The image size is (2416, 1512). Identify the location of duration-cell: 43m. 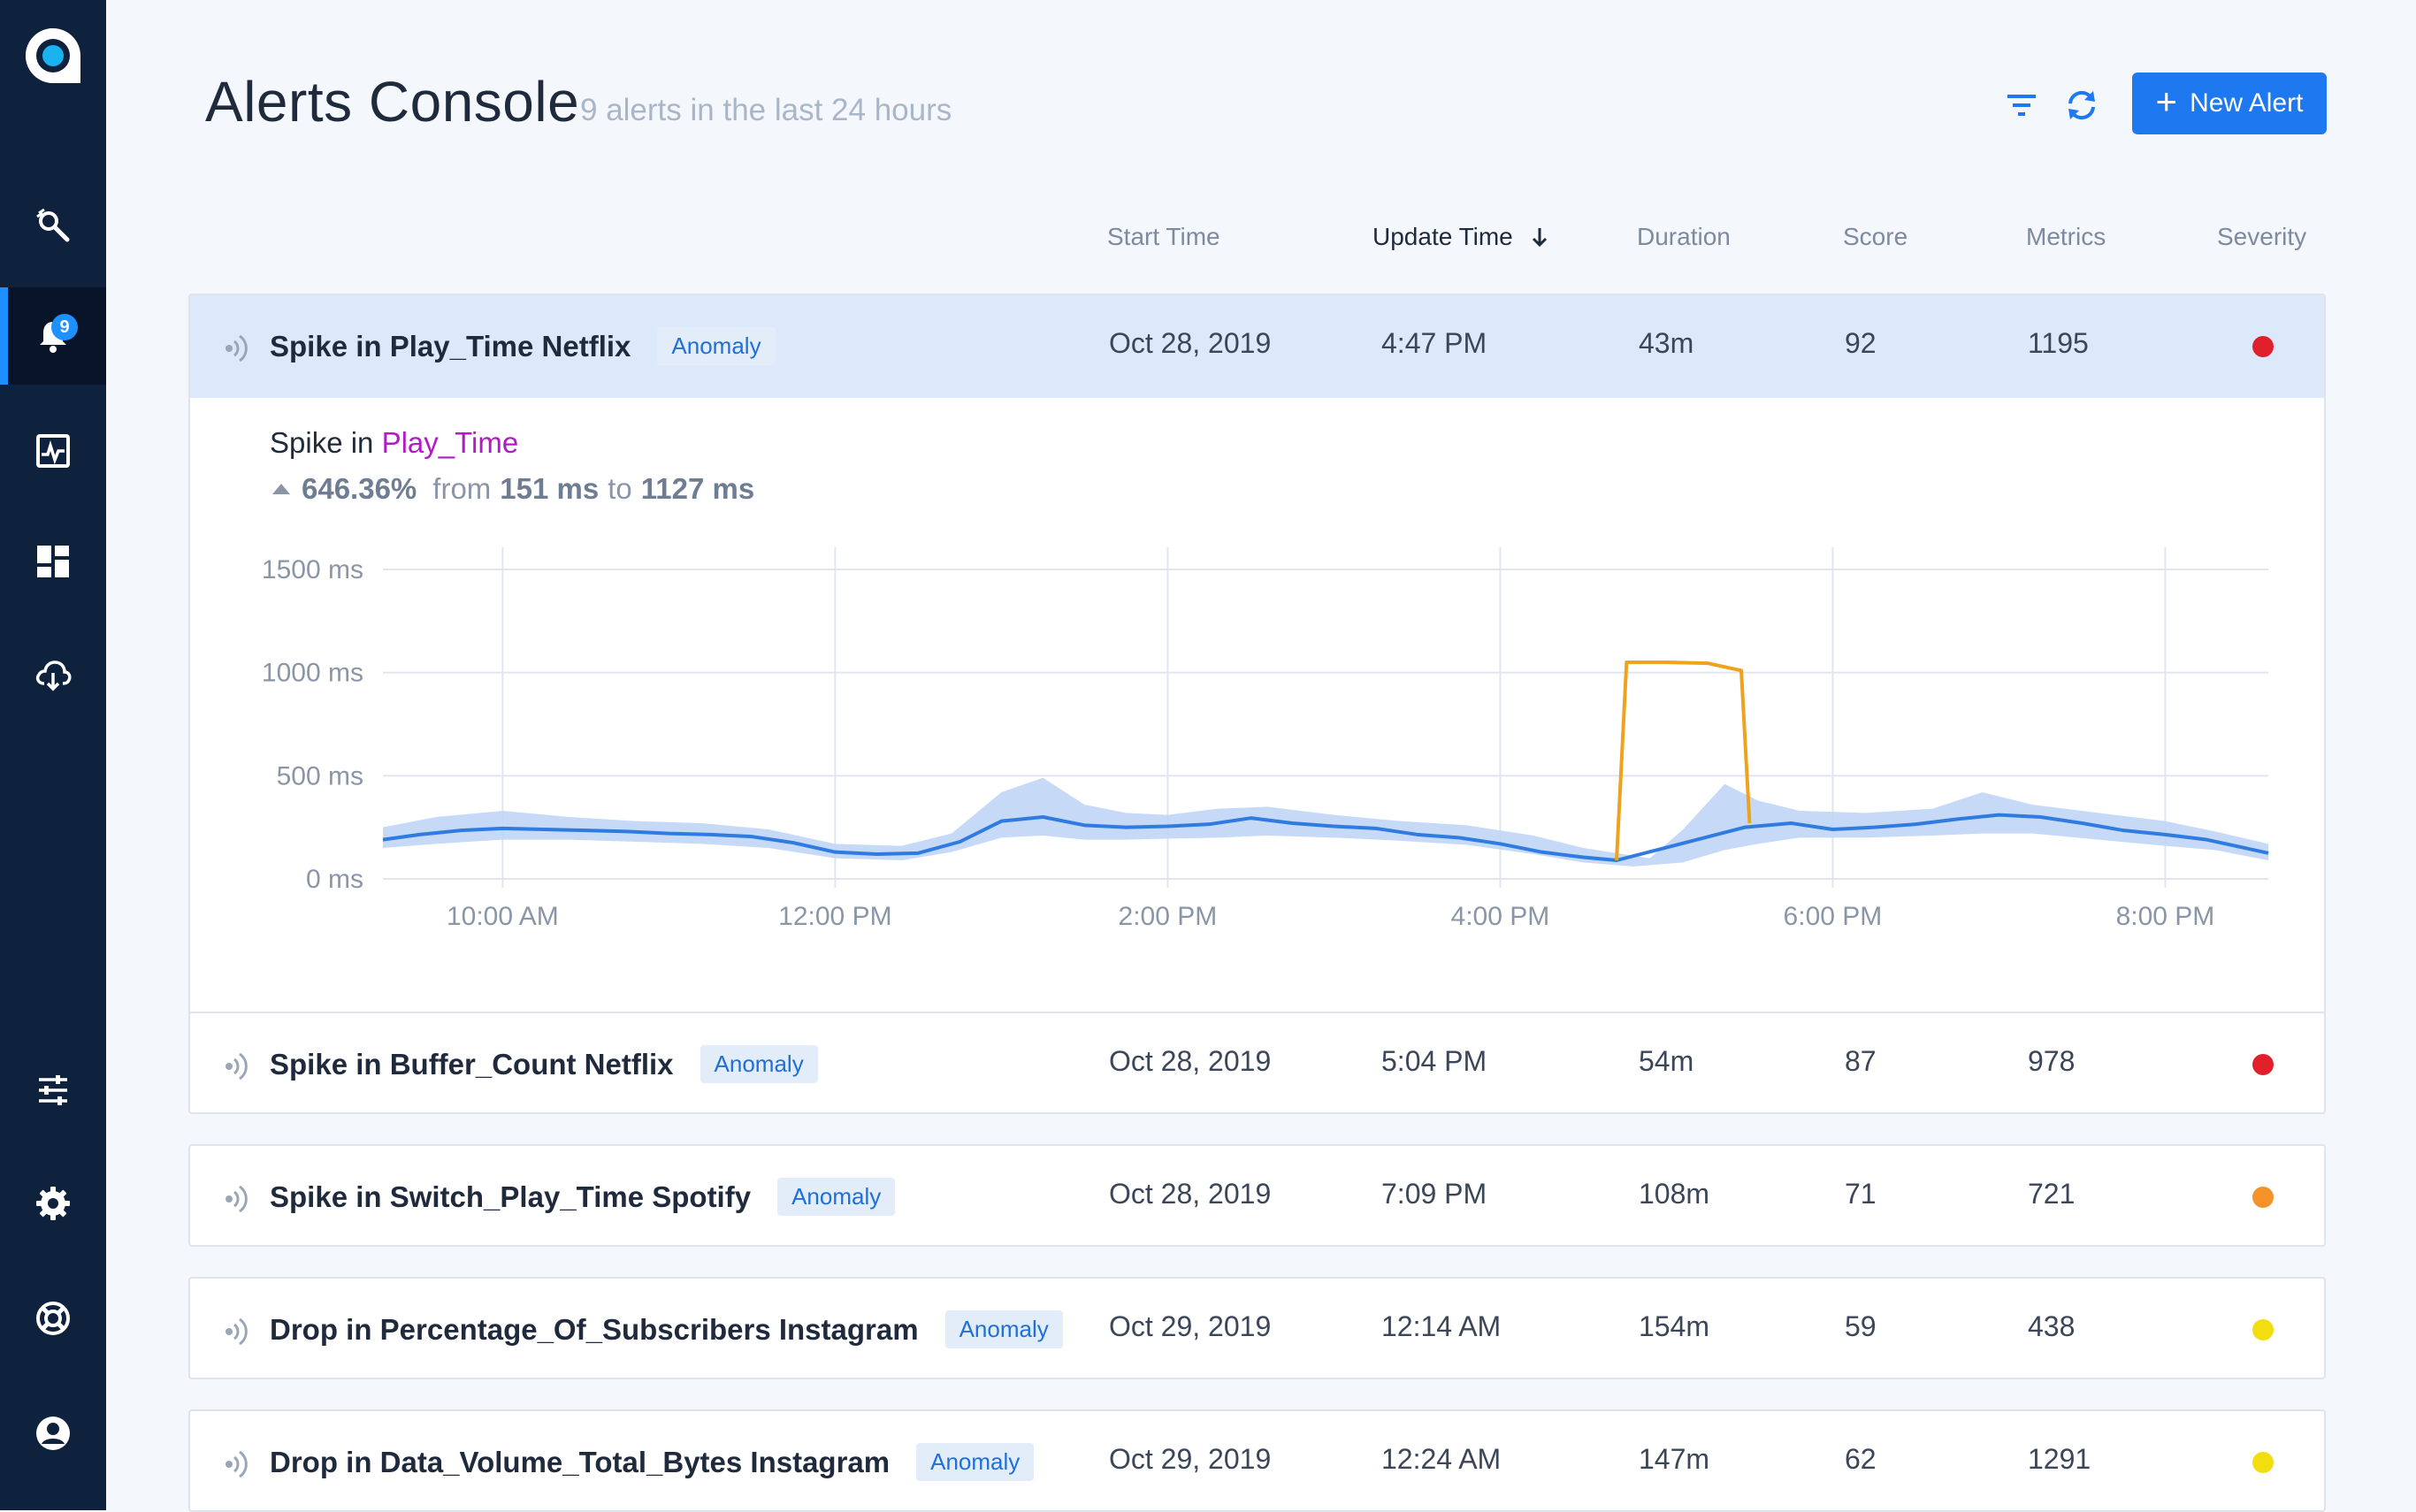
(1667, 343).